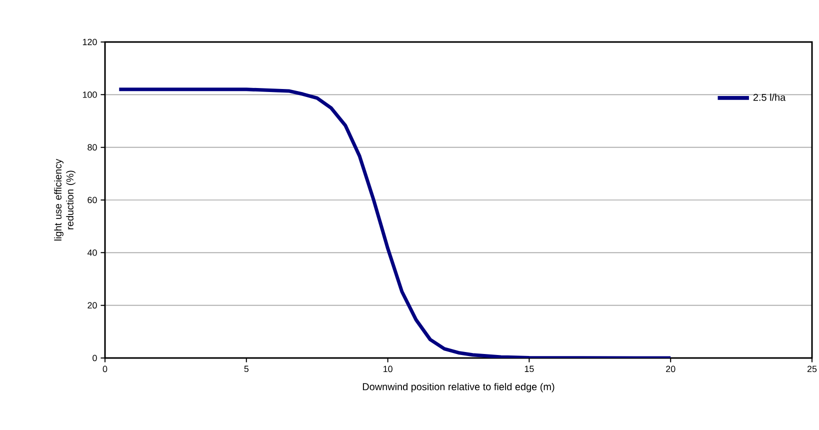 The width and height of the screenshot is (819, 430). Describe the element at coordinates (89, 42) in the screenshot. I see `y-tick-label: 120` at that location.